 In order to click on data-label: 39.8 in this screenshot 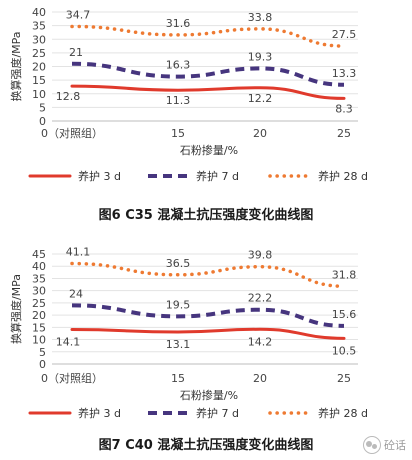, I will do `click(260, 255)`.